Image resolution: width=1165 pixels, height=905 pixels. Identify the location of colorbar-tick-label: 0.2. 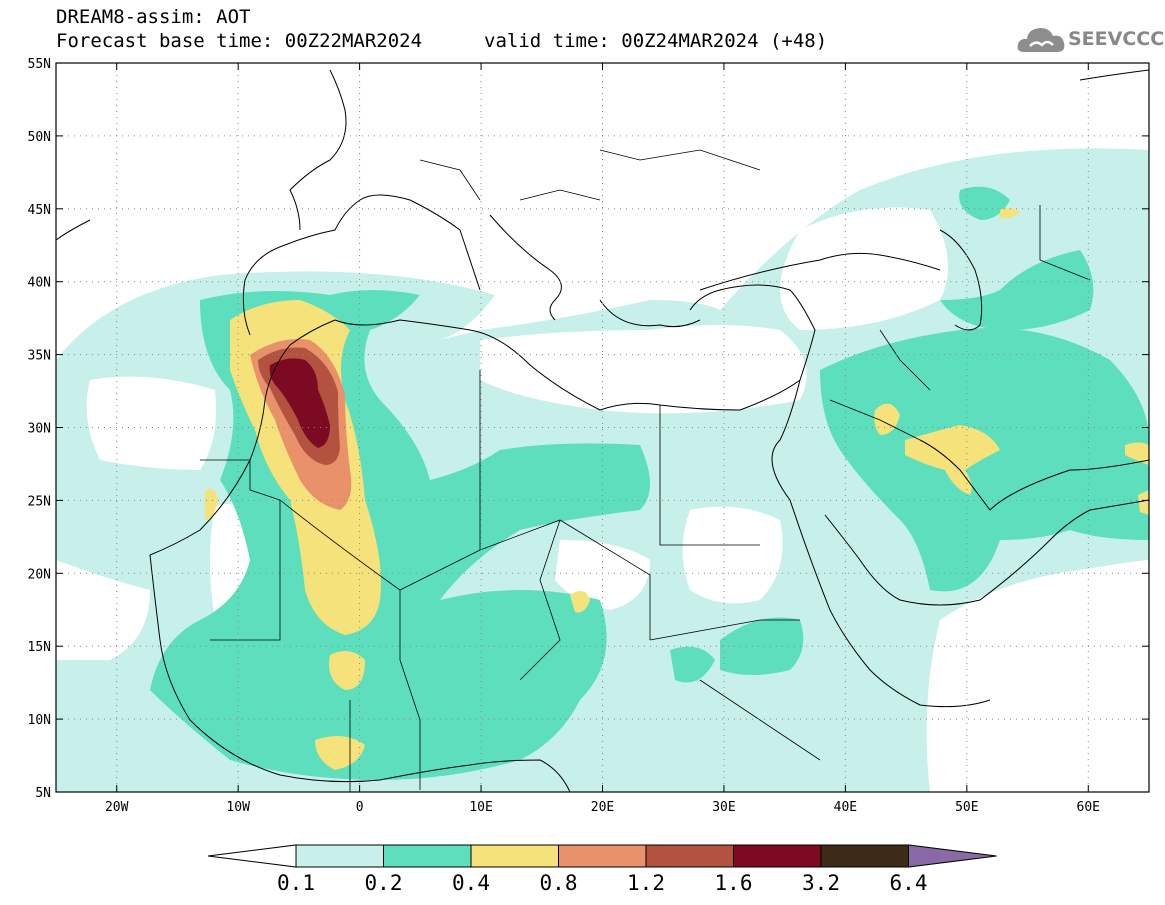
(384, 883).